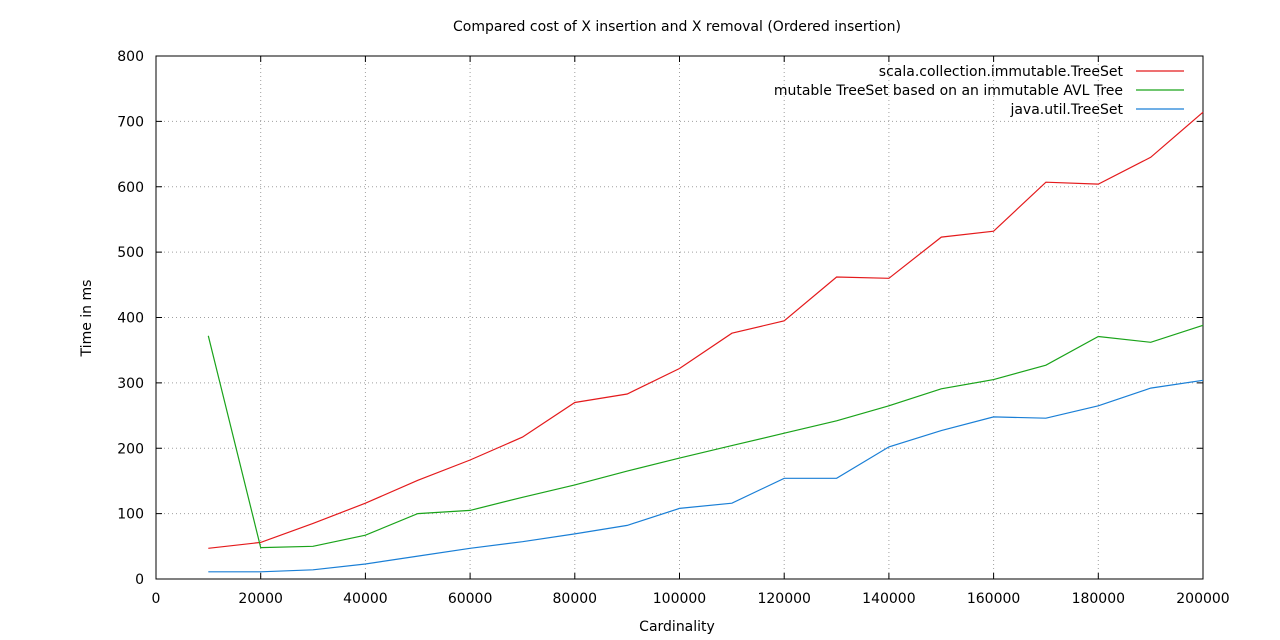 Image resolution: width=1280 pixels, height=640 pixels. I want to click on x-tick-label: 200000, so click(1202, 599).